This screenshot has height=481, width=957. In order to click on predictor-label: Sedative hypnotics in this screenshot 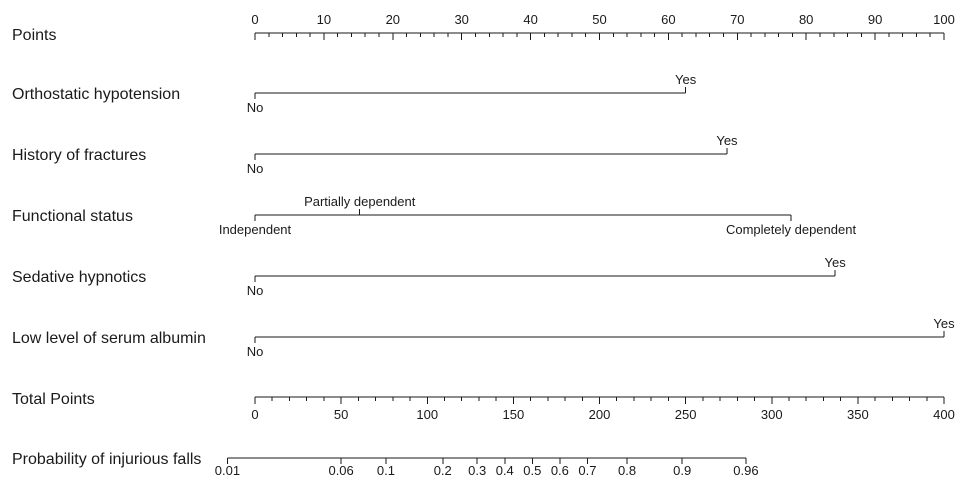, I will do `click(79, 277)`.